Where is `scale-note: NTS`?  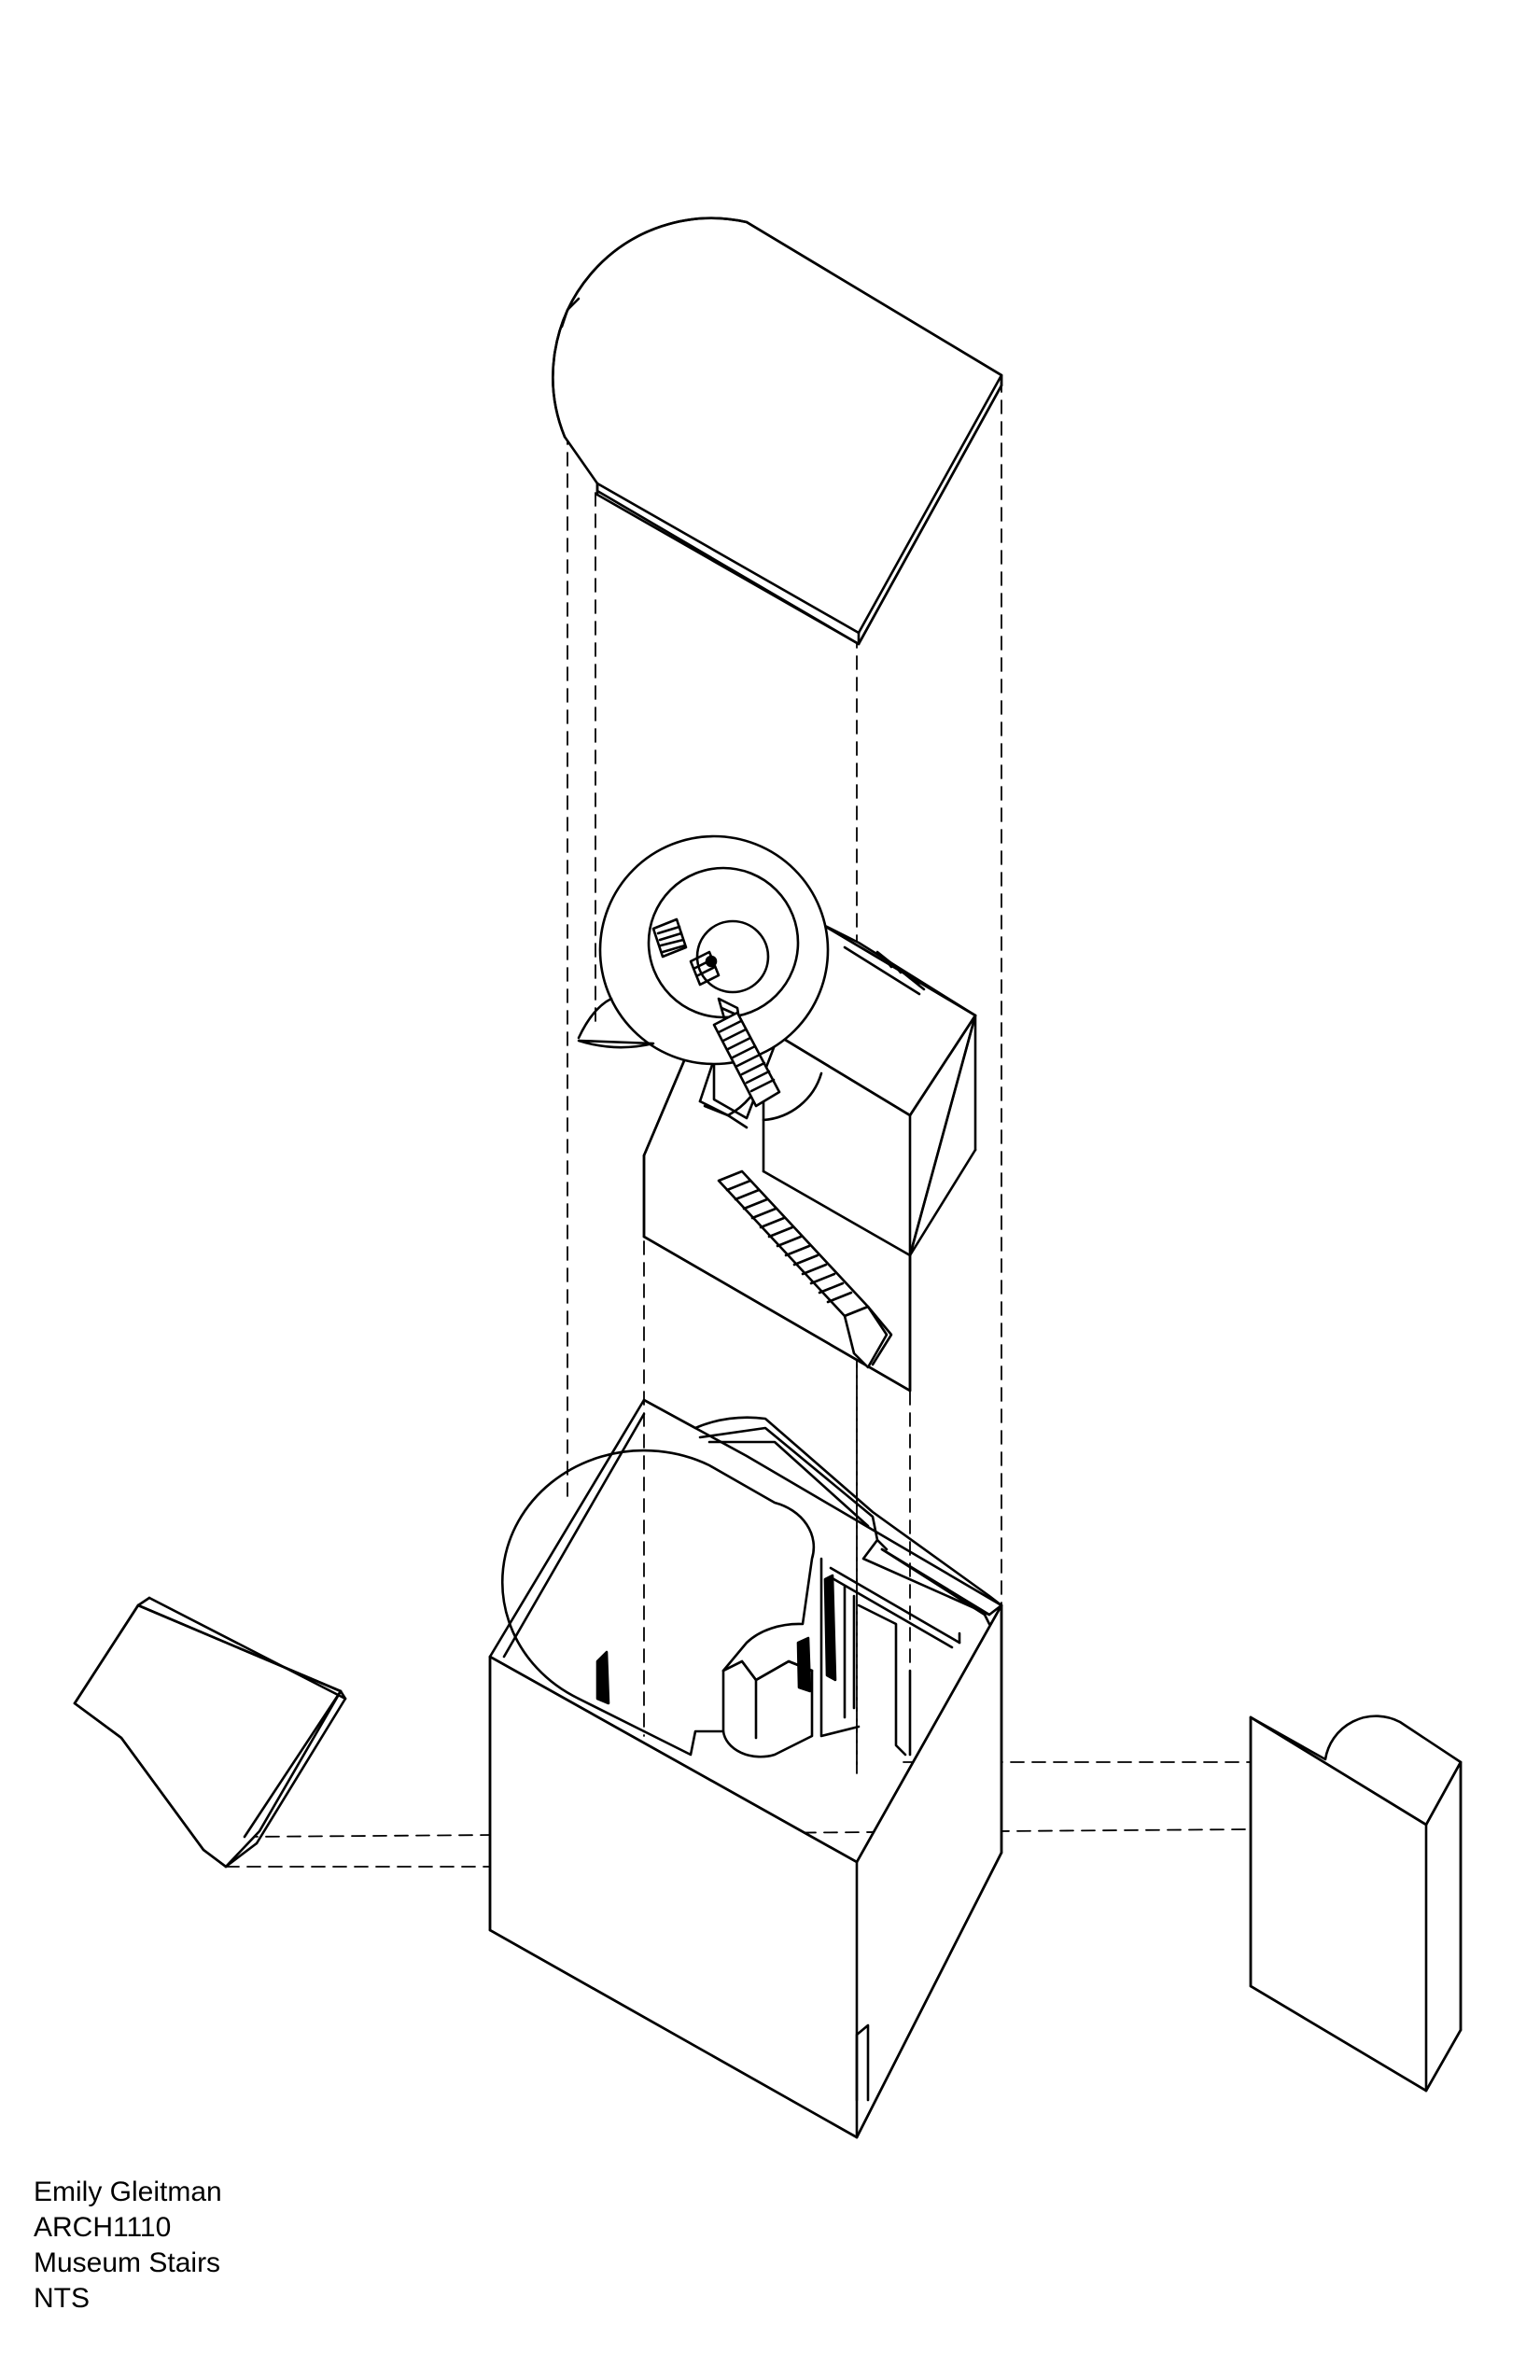 scale-note: NTS is located at coordinates (62, 2298).